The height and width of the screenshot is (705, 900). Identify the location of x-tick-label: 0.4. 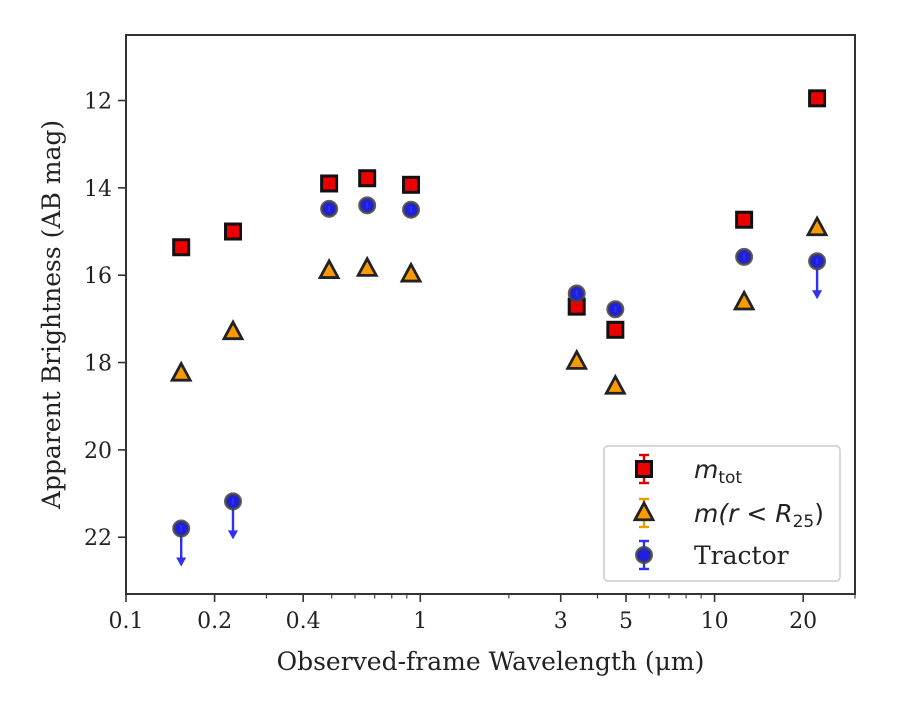
(303, 621).